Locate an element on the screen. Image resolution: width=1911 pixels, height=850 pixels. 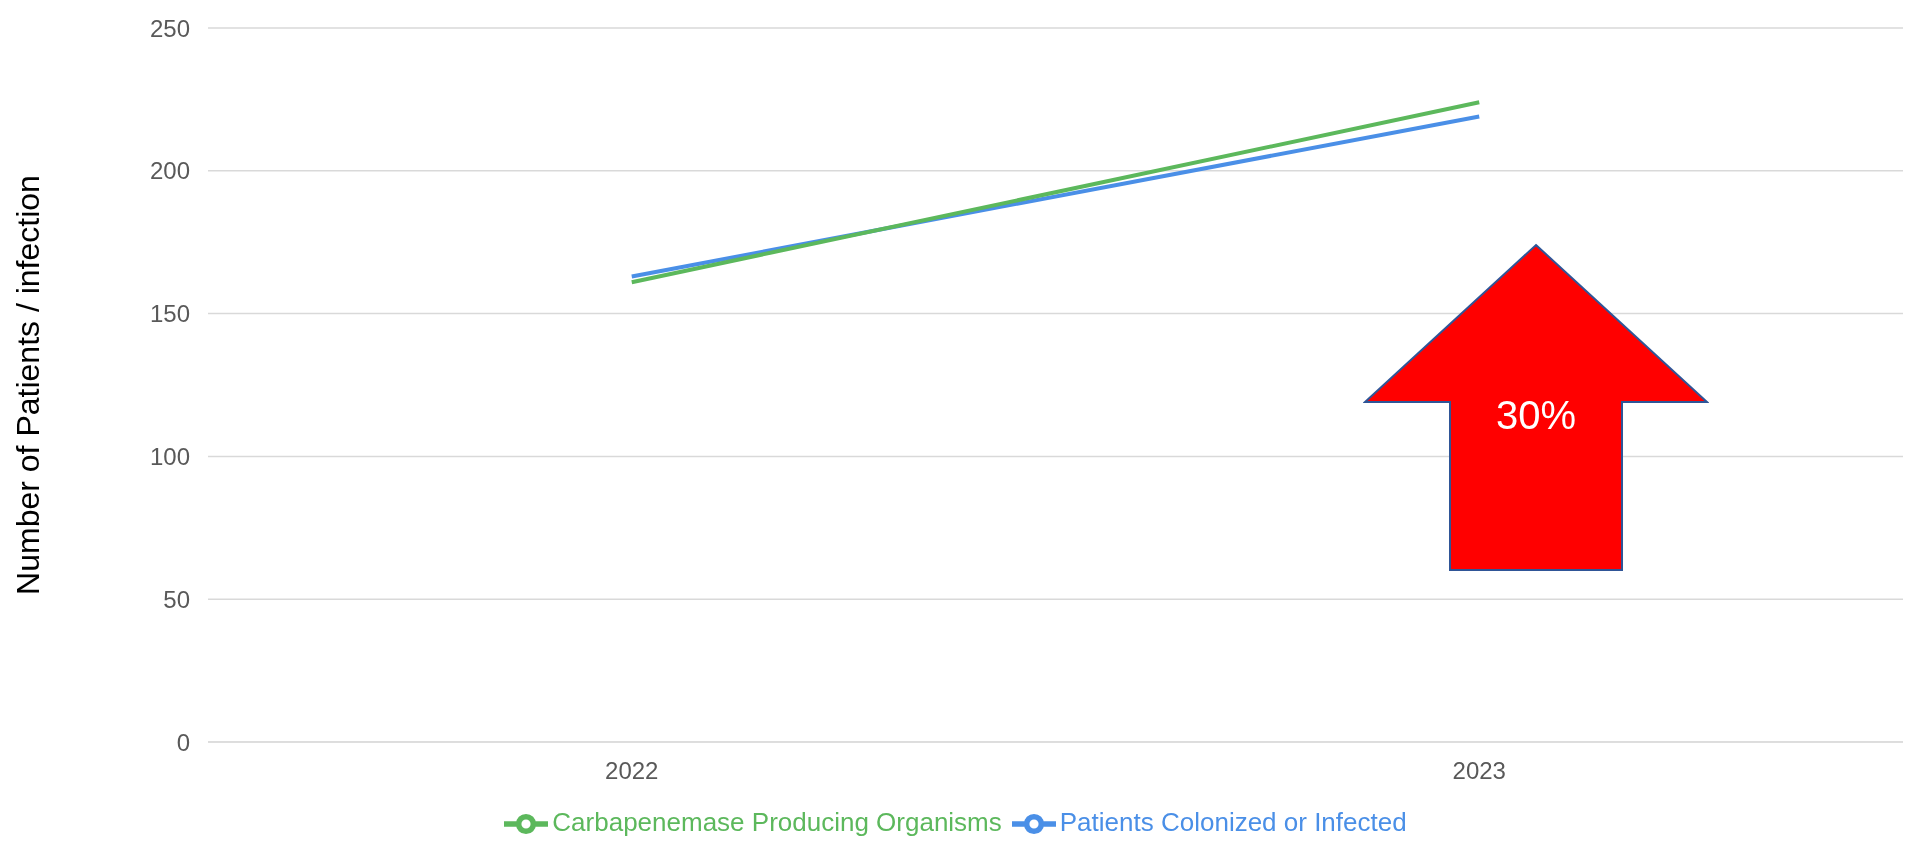
annotation: 30% is located at coordinates (1536, 415).